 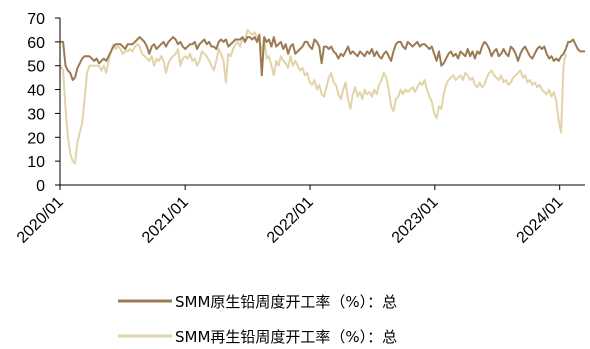 I want to click on y-tick-label: 50, so click(x=36, y=67).